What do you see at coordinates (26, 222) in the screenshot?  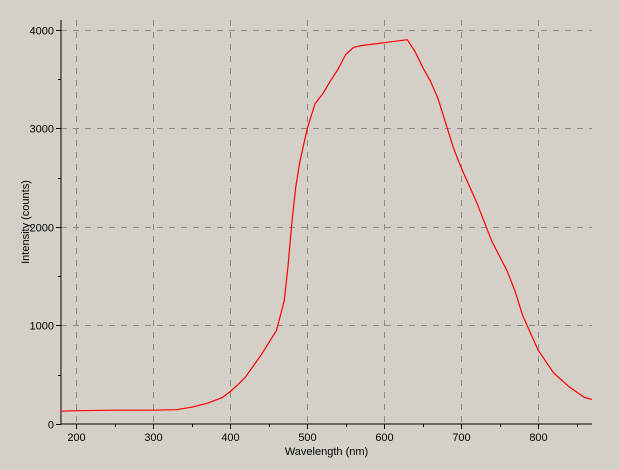 I see `y-axis-label: Intensity (counts)` at bounding box center [26, 222].